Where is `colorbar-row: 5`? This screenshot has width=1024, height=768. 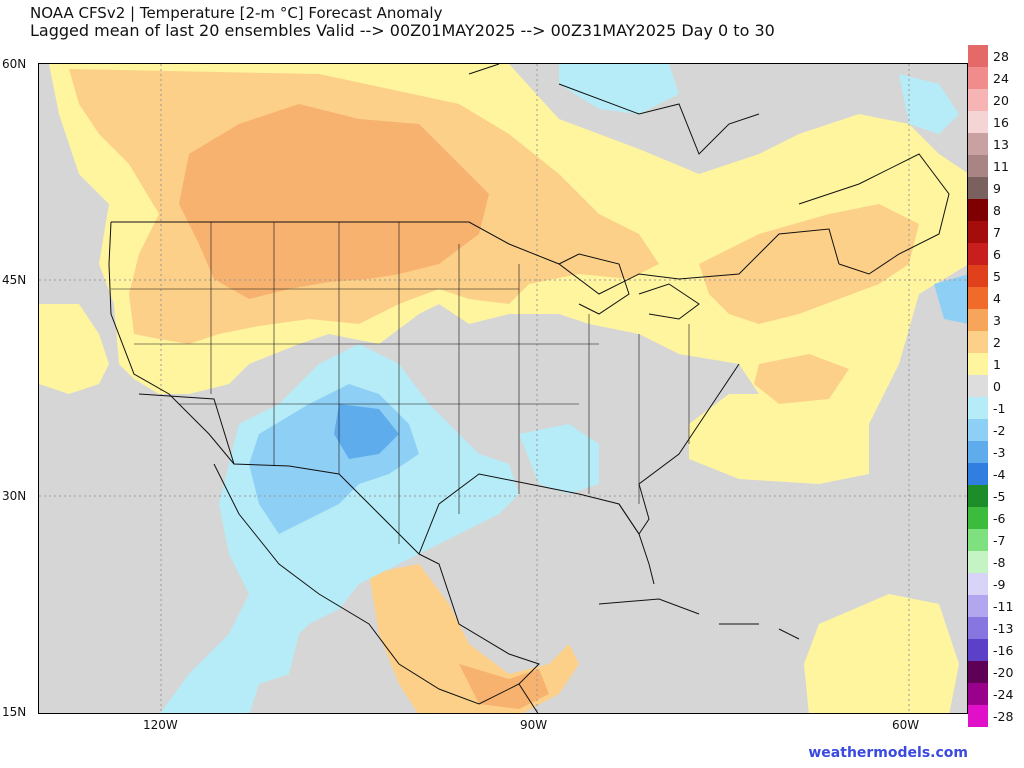
colorbar-row: 5 is located at coordinates (984, 276).